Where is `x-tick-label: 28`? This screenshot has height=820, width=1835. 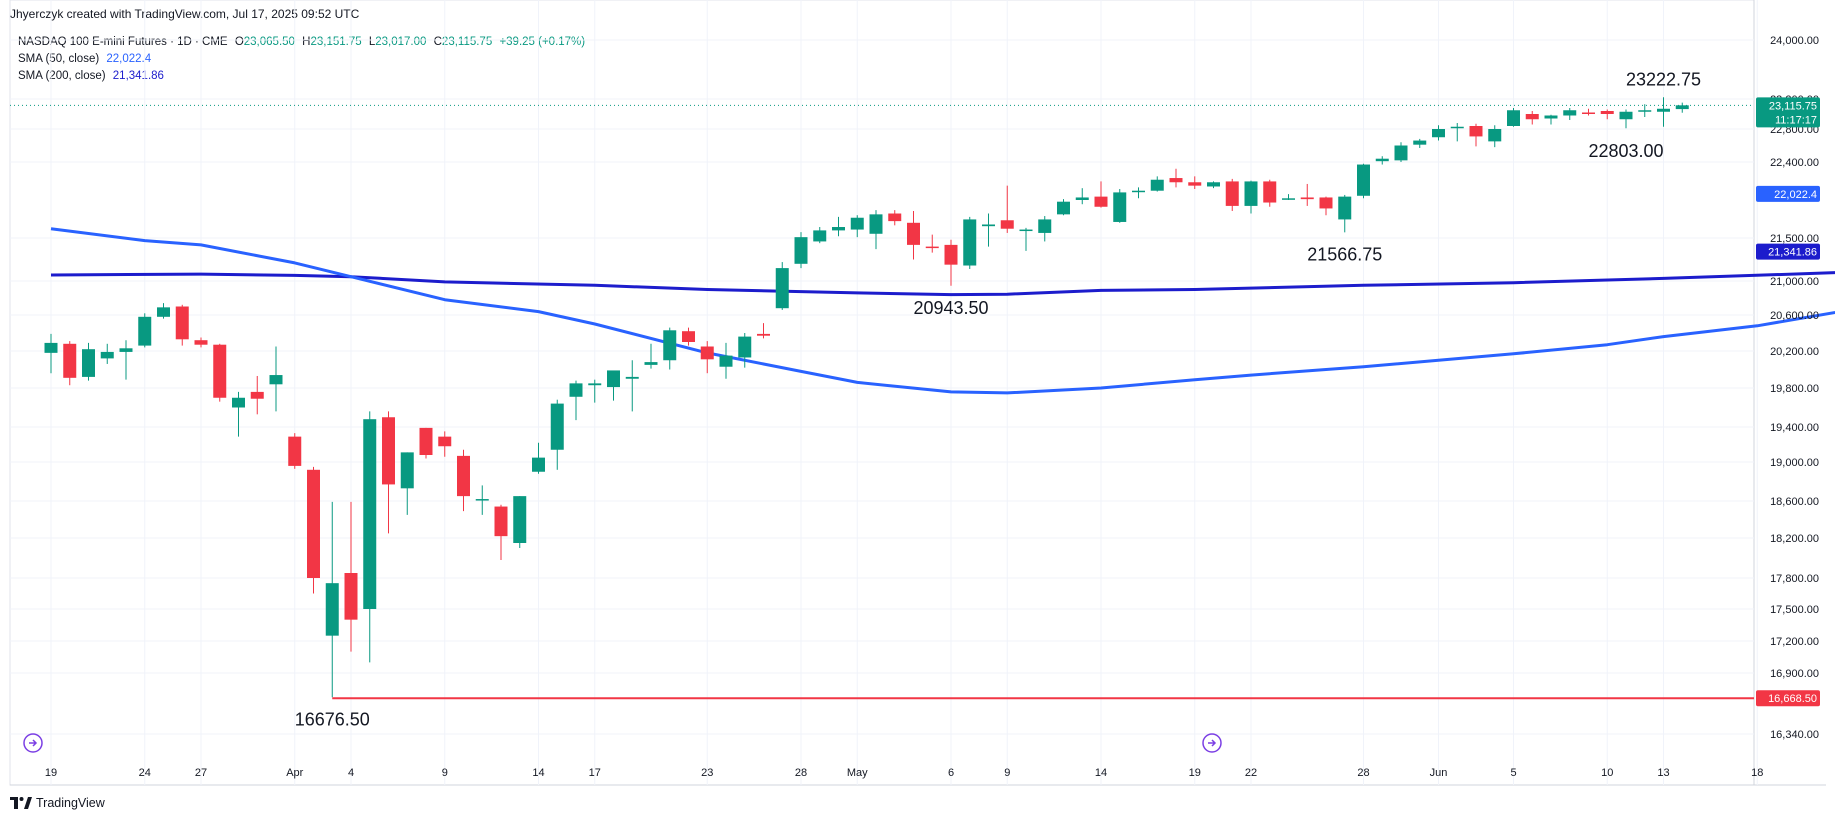
x-tick-label: 28 is located at coordinates (1363, 773).